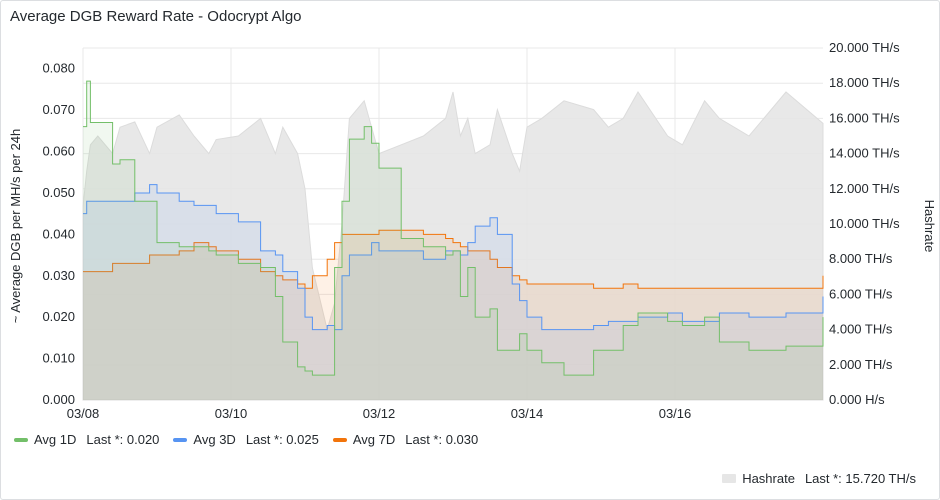  I want to click on y-tick-right: 18.000 TH/s, so click(864, 82).